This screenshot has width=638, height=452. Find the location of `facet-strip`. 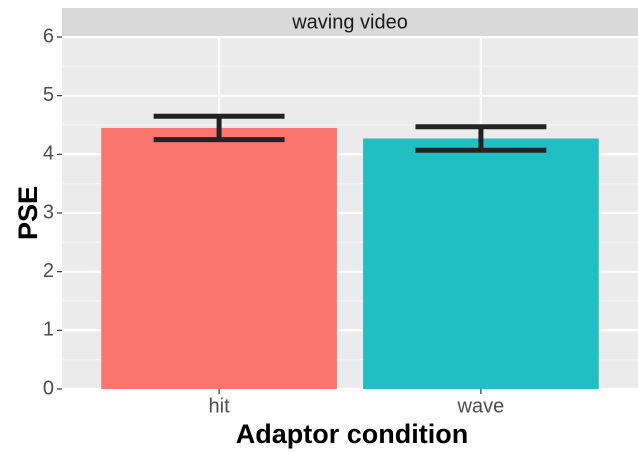

facet-strip is located at coordinates (350, 22).